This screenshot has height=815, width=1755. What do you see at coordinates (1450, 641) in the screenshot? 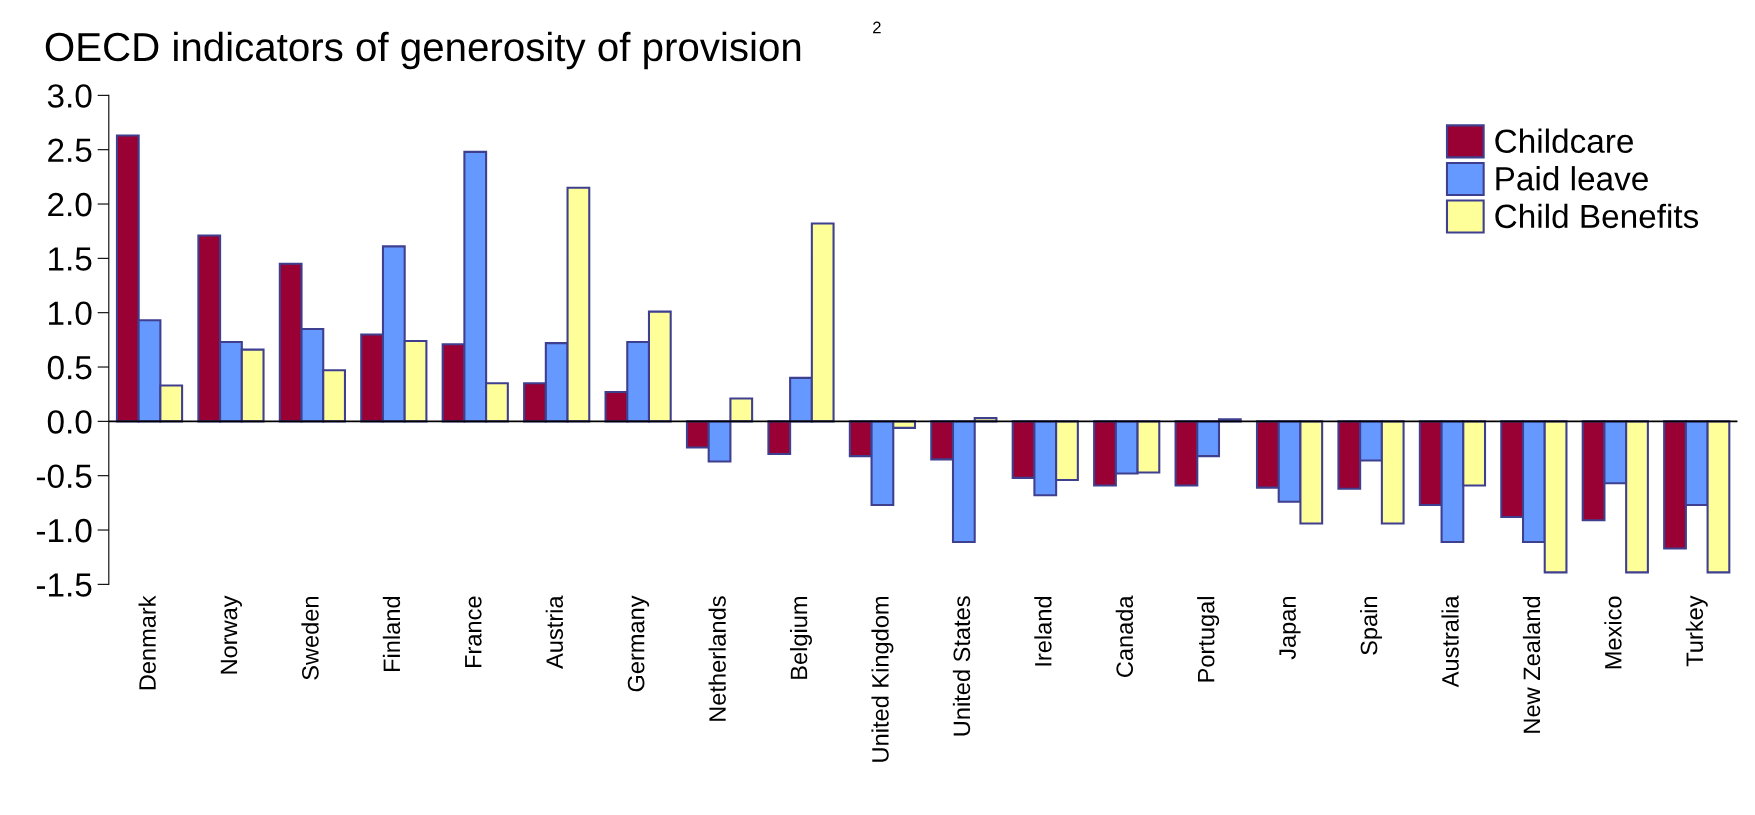
I see `x-tick-label: Australia` at bounding box center [1450, 641].